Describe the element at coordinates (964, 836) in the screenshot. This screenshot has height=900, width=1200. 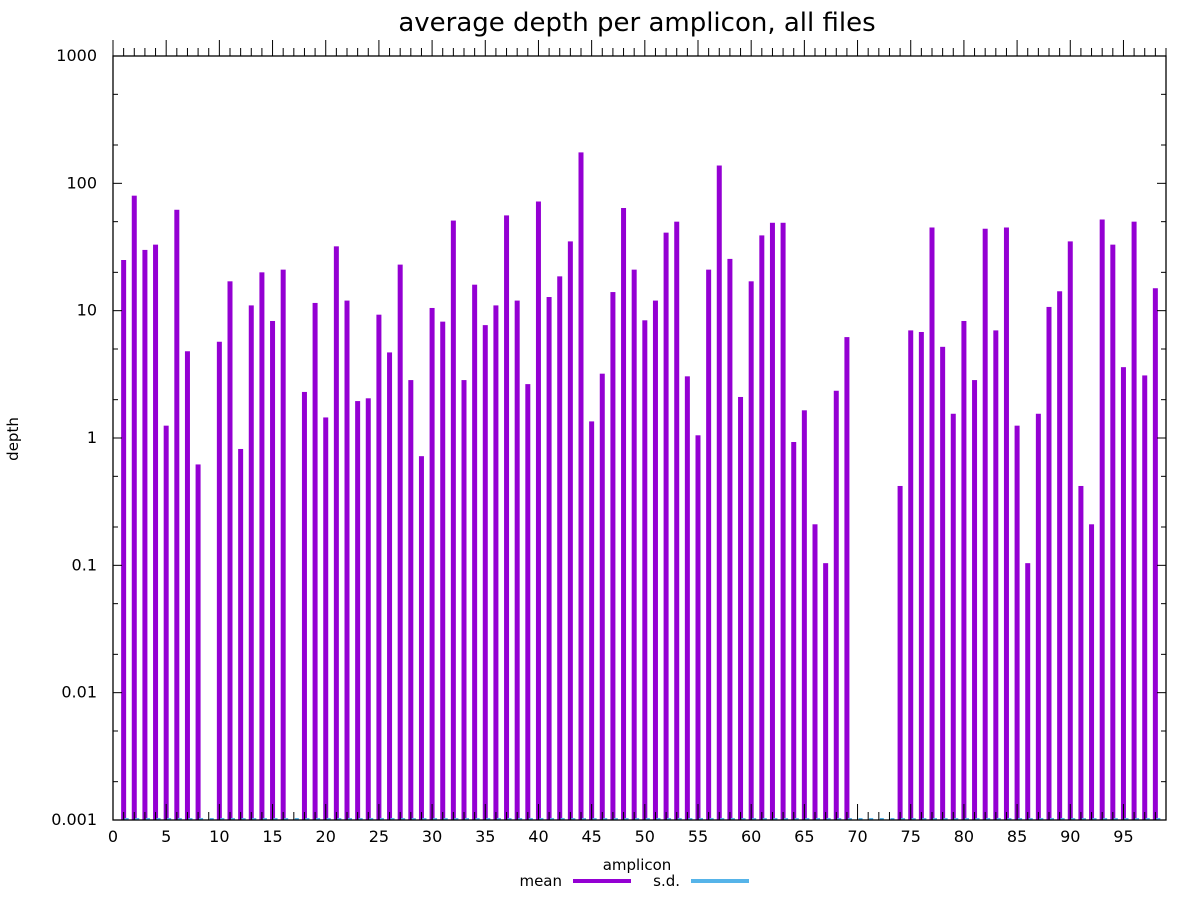
I see `x-tick-label: 80` at that location.